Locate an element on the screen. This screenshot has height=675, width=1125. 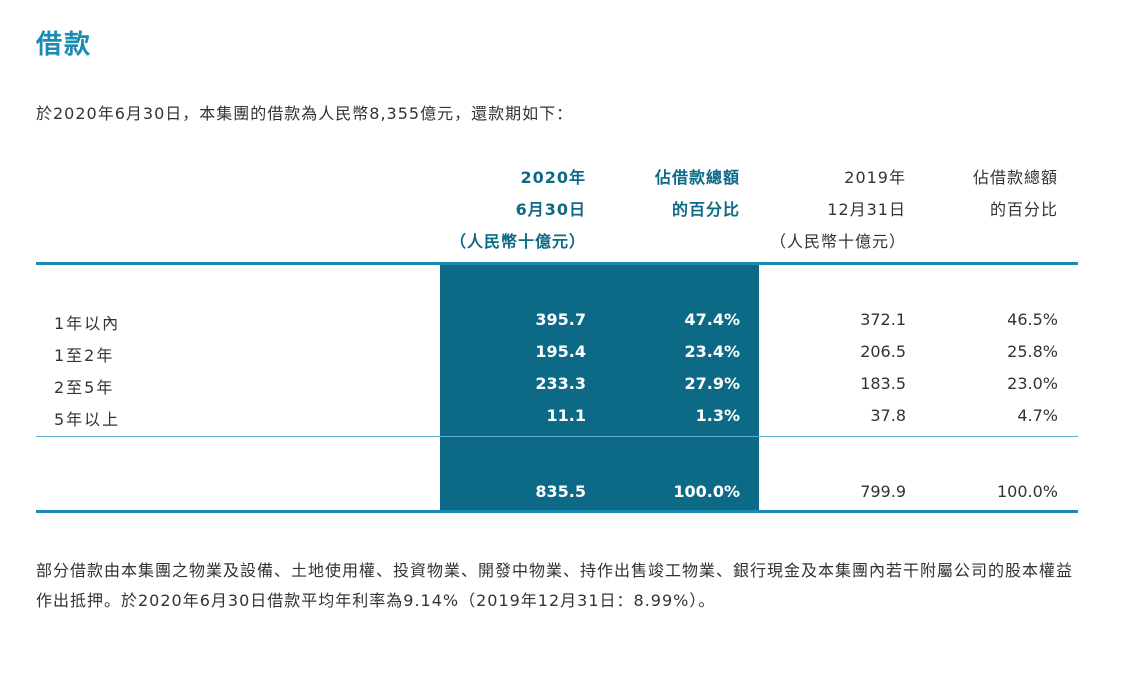
cell-2019-amount: 183.5 is located at coordinates (883, 383).